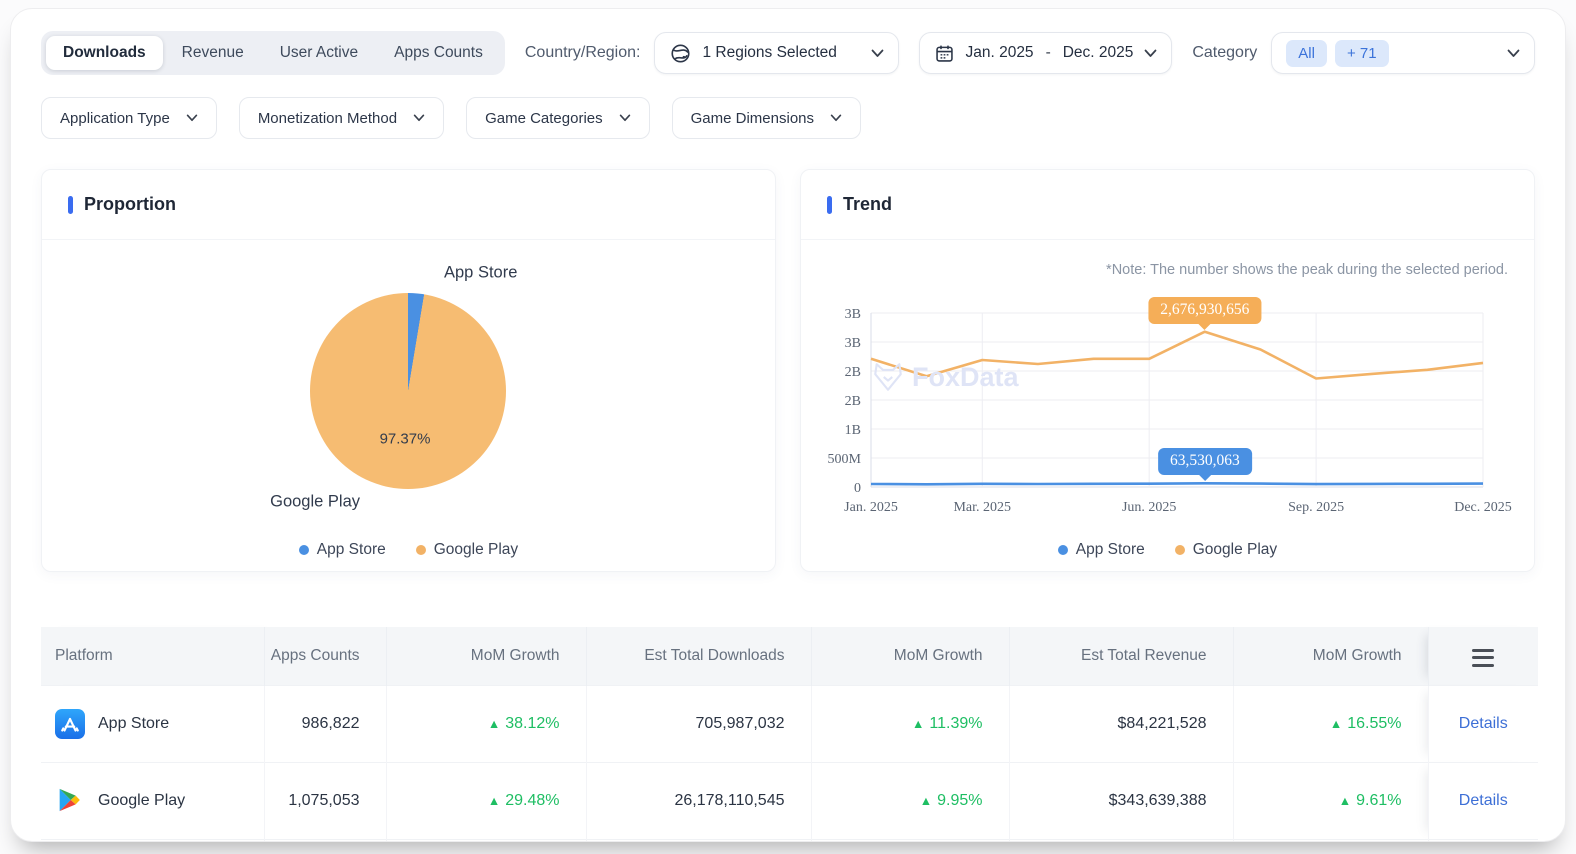  I want to click on region-select: 1 Regions Selected, so click(777, 53).